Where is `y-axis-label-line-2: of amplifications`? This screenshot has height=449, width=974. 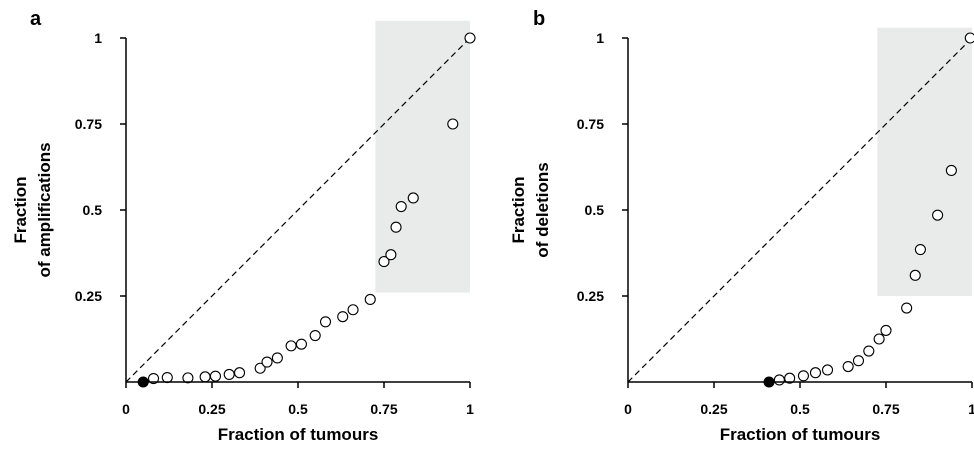
y-axis-label-line-2: of amplifications is located at coordinates (44, 209).